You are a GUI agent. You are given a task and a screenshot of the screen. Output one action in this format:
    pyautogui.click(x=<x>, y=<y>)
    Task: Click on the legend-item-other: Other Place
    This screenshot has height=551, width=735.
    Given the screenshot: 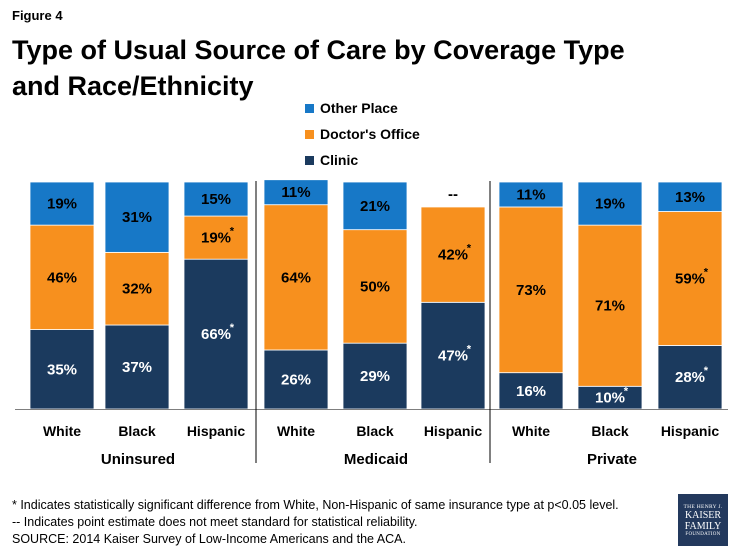 What is the action you would take?
    pyautogui.click(x=362, y=108)
    